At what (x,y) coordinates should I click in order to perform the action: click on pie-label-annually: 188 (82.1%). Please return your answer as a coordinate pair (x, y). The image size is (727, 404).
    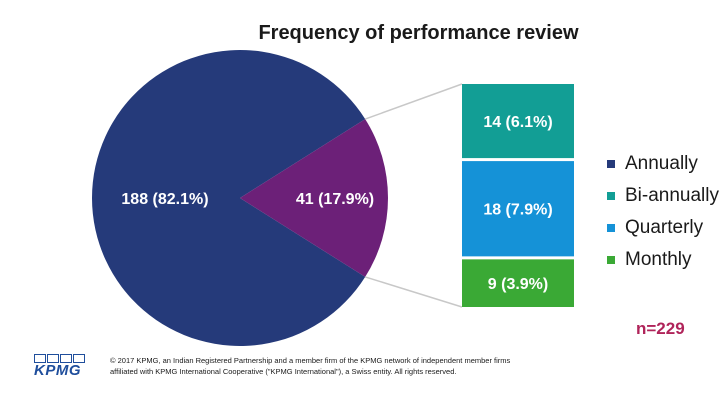
    Looking at the image, I should click on (164, 199).